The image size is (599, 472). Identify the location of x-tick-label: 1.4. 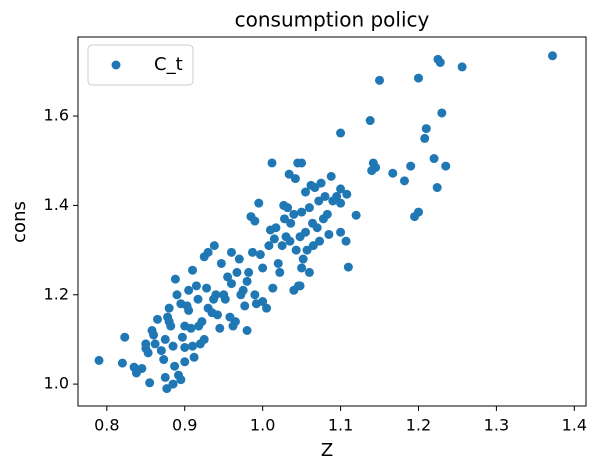
(574, 425).